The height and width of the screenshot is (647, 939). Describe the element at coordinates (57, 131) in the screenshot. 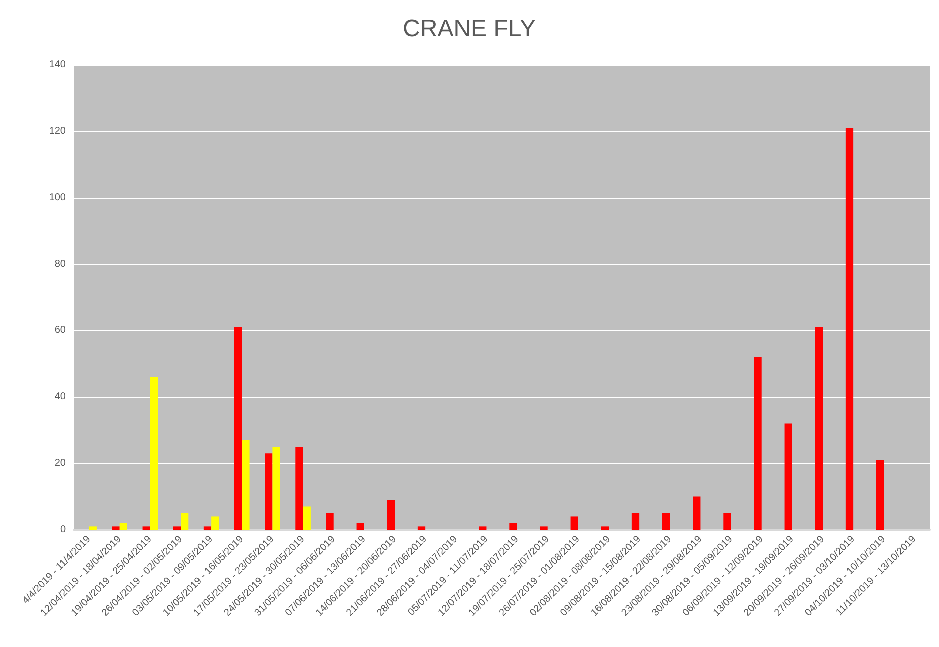

I see `y-tick-label: 120` at that location.